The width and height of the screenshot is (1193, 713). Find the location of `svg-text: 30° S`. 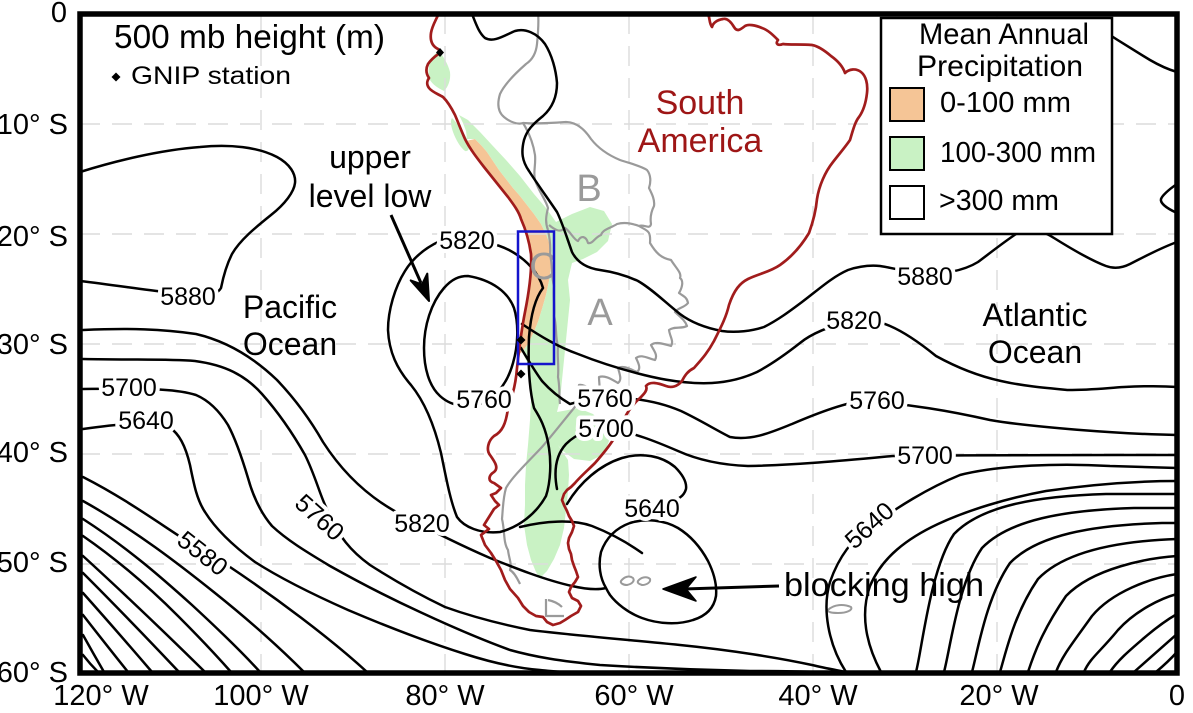

svg-text: 30° S is located at coordinates (34, 345).